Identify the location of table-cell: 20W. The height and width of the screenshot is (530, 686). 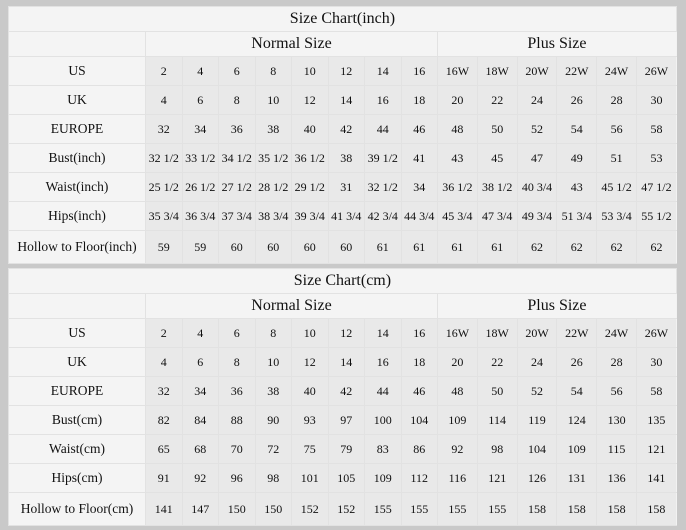
(537, 71).